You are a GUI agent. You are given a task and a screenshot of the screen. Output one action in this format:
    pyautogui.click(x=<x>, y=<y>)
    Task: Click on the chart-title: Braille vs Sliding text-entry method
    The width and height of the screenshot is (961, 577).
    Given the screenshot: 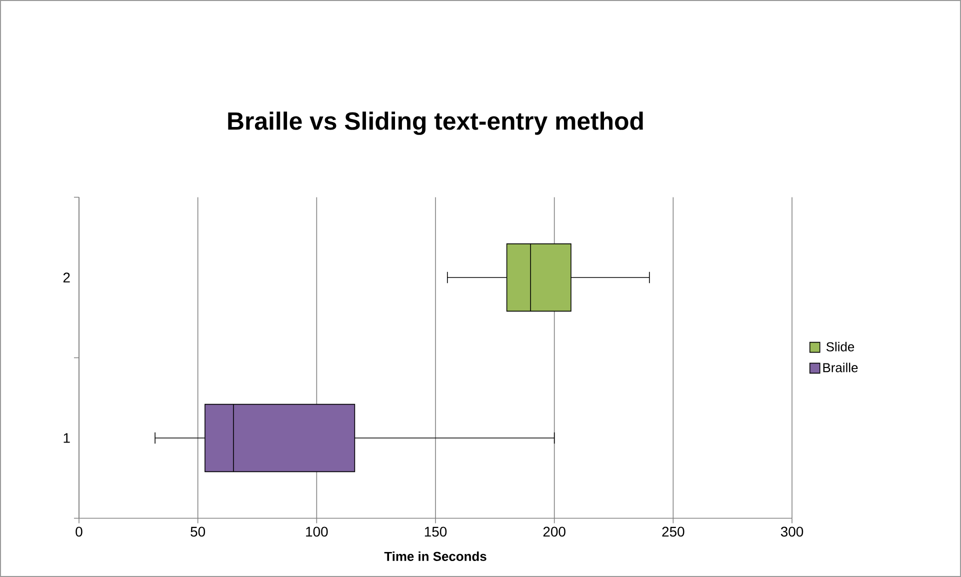 What is the action you would take?
    pyautogui.click(x=435, y=123)
    